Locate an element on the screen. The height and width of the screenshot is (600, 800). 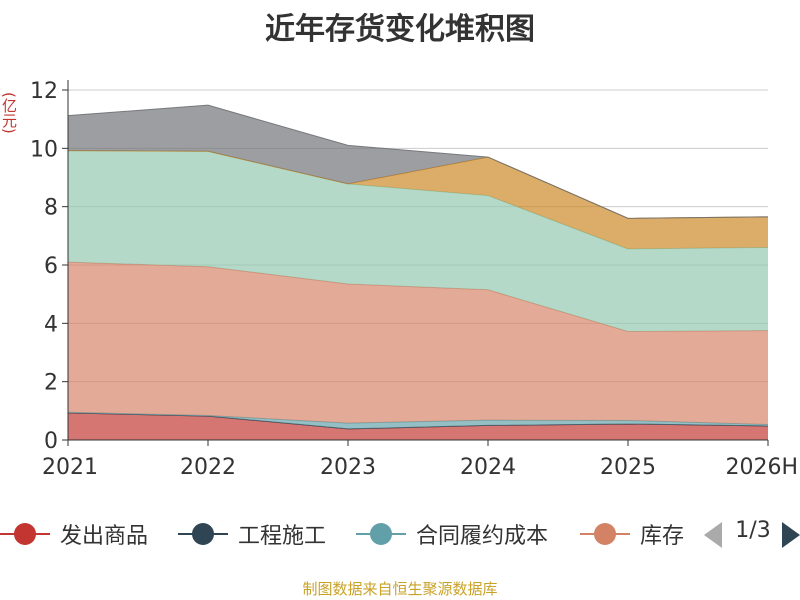
x-tick-label-4: 2025 is located at coordinates (628, 467).